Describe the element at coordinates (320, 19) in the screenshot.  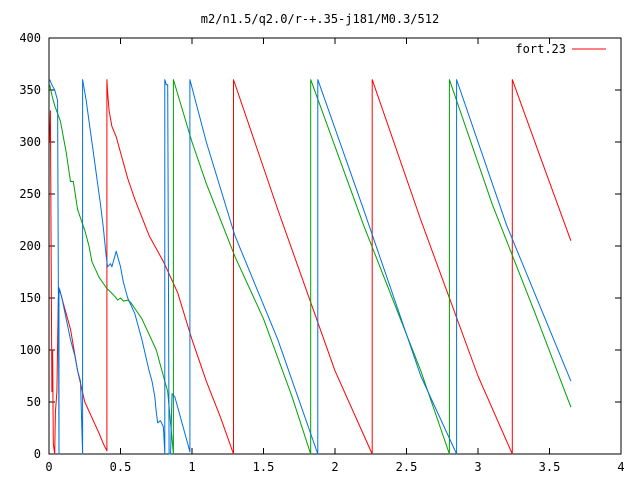
I see `chart-title: m2/n1.5/q2.0/r-+.35-j181/M0.3/512` at that location.